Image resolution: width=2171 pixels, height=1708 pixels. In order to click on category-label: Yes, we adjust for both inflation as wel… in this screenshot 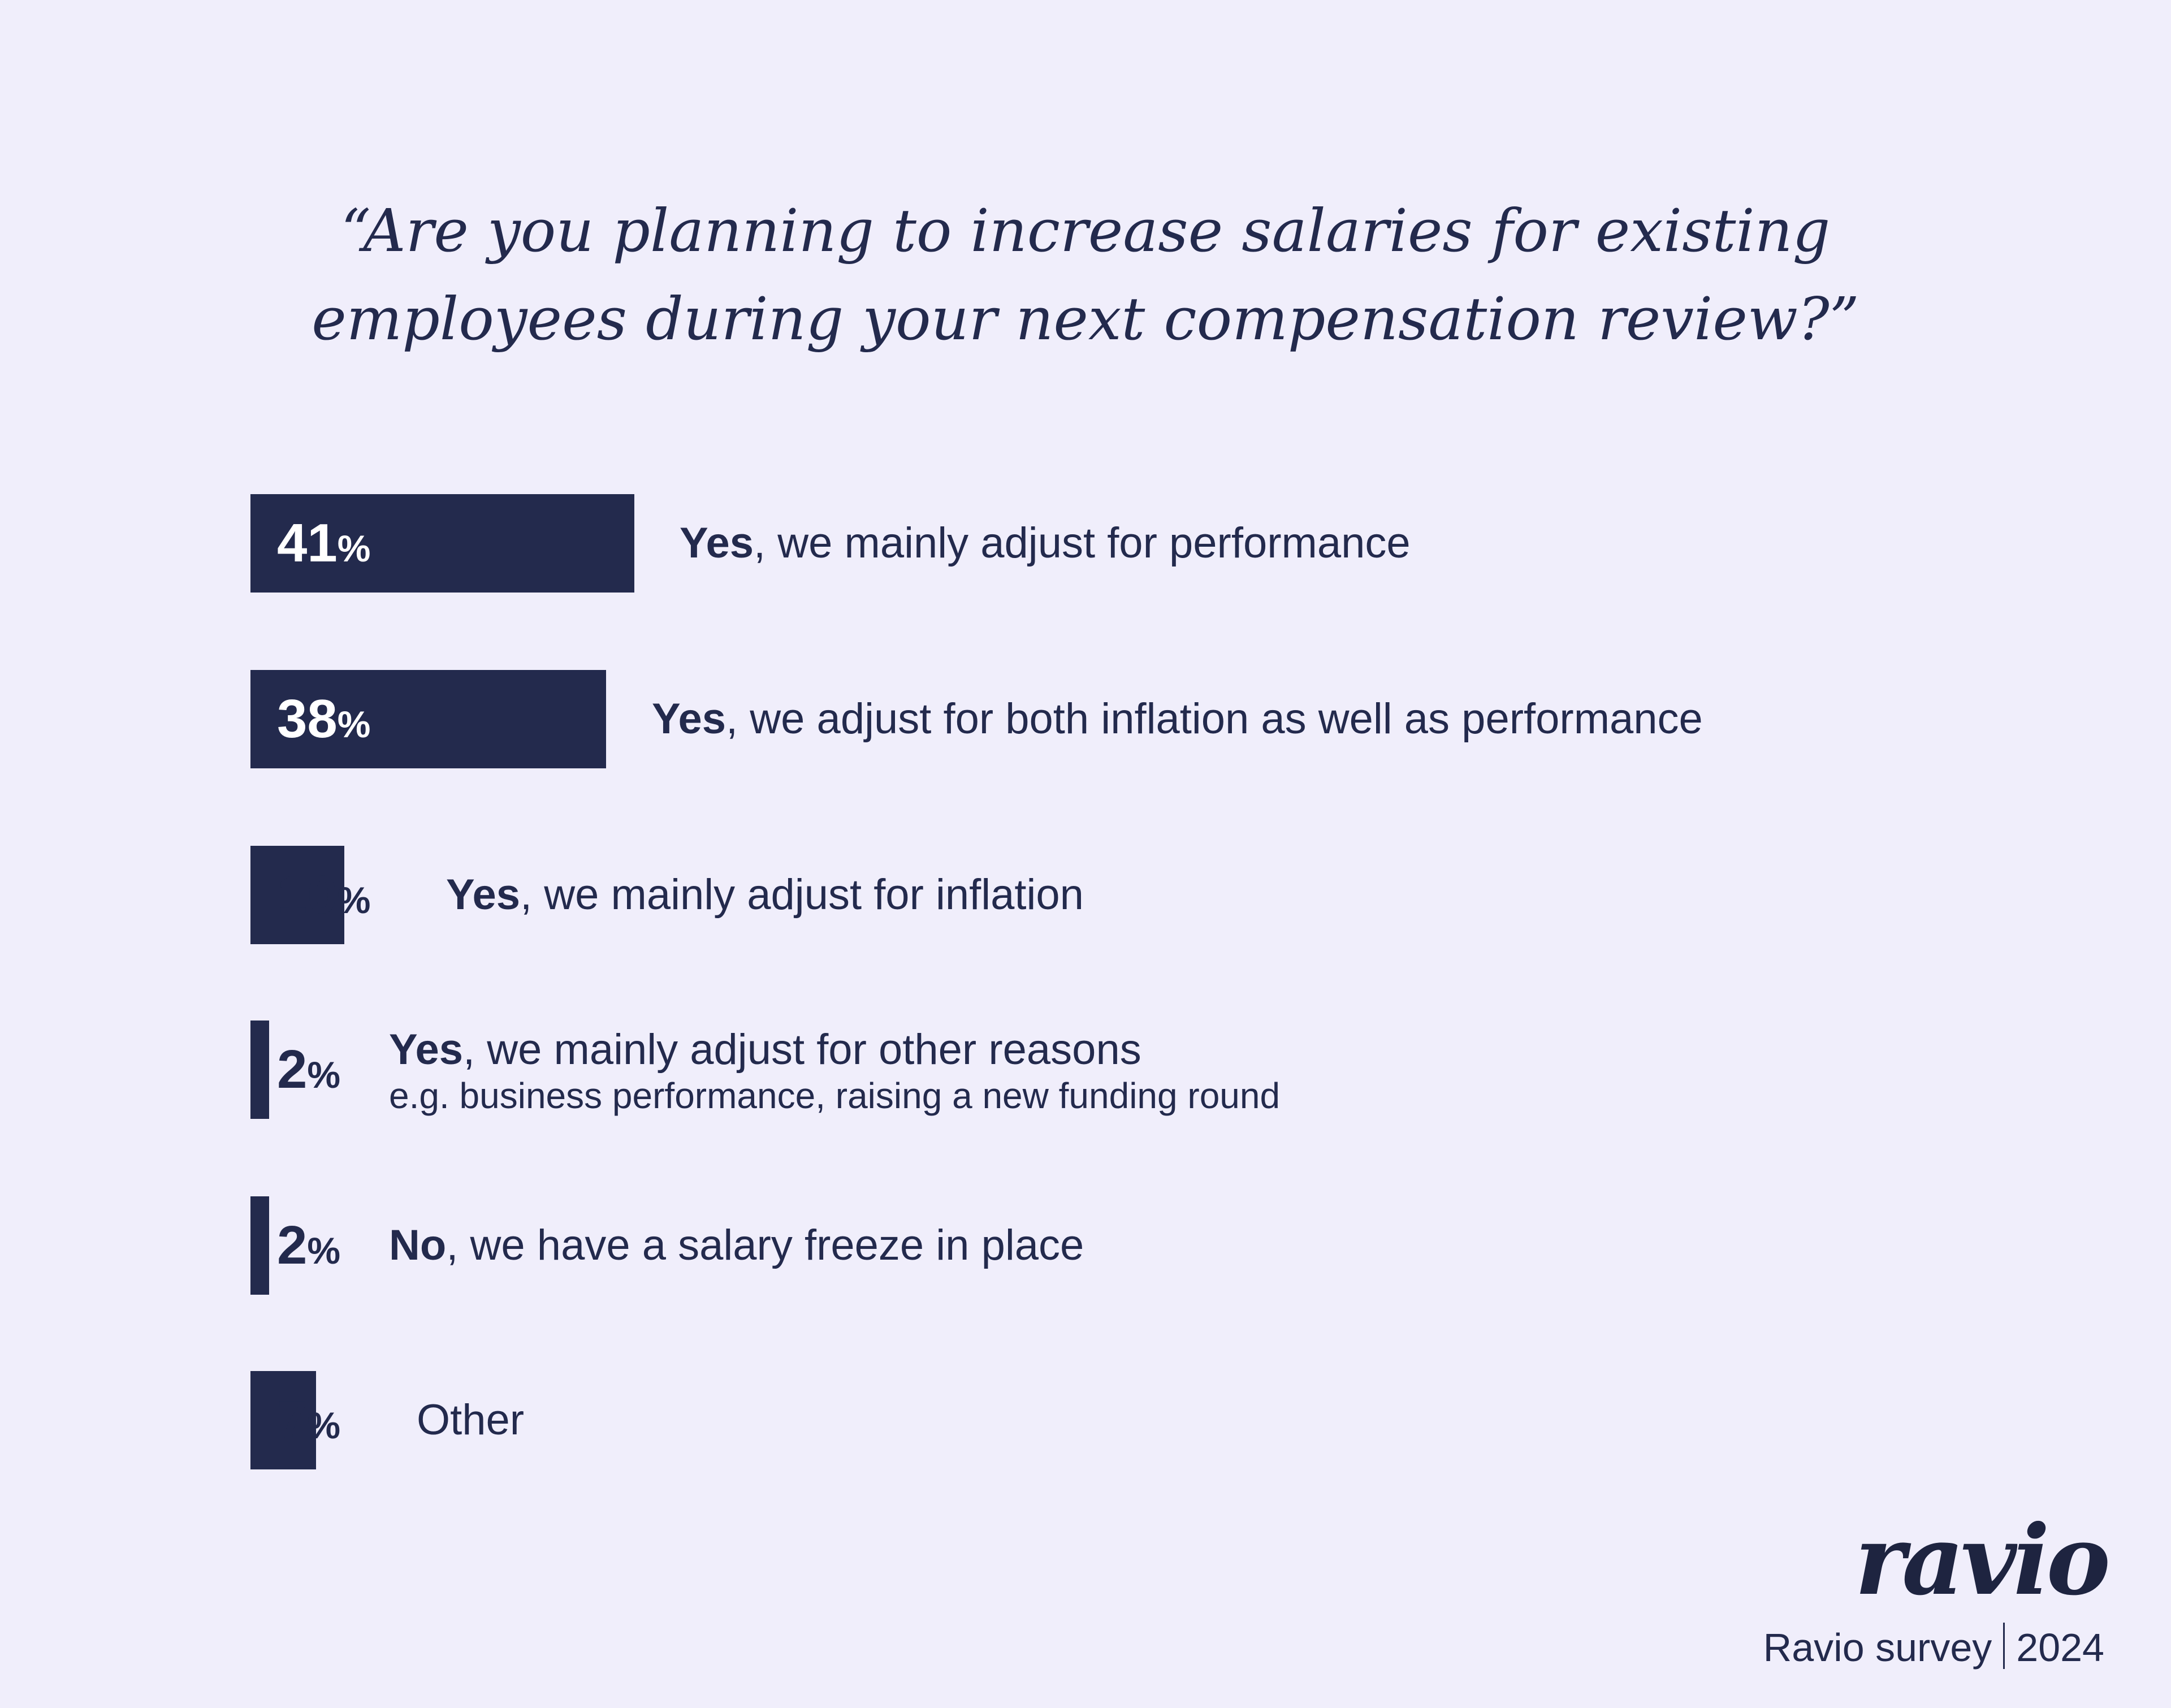, I will do `click(1177, 719)`.